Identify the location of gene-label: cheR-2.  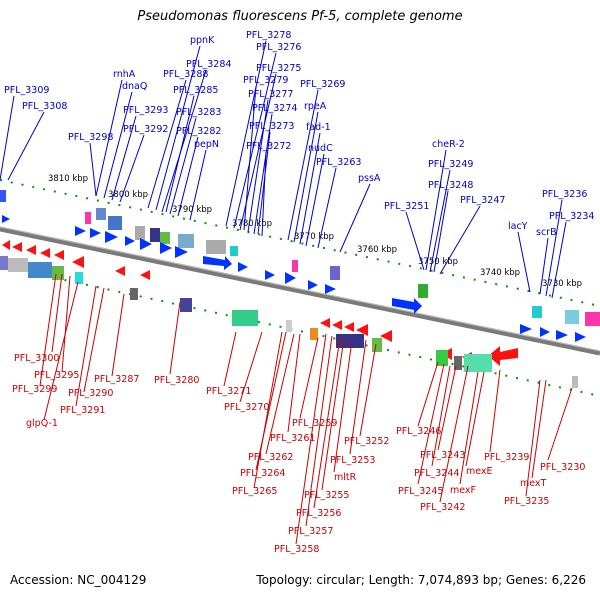
(448, 144).